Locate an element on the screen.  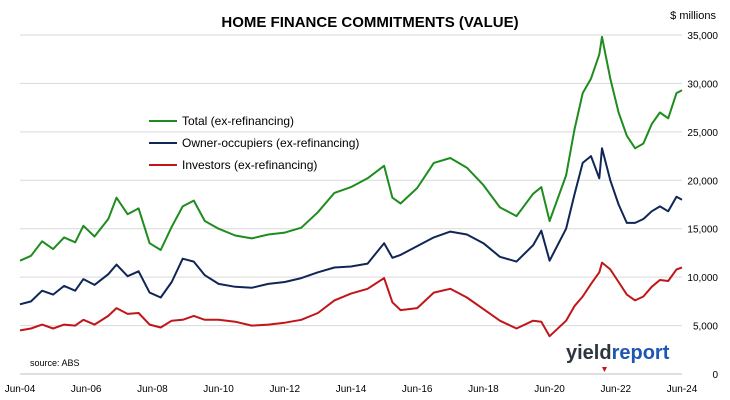
x-tick-label: Jun-22 is located at coordinates (616, 389).